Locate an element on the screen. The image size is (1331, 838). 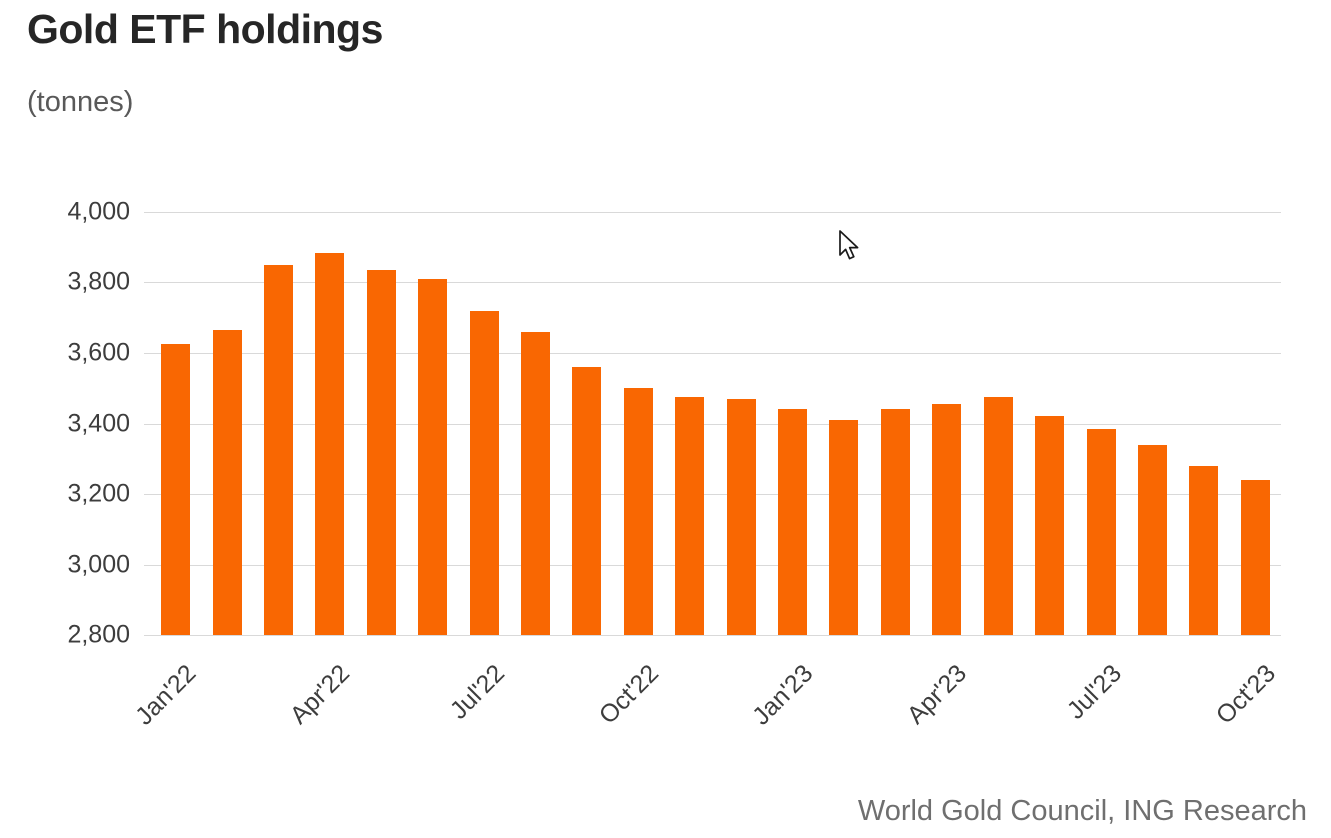
y-tick-label: 3,600 is located at coordinates (98, 352).